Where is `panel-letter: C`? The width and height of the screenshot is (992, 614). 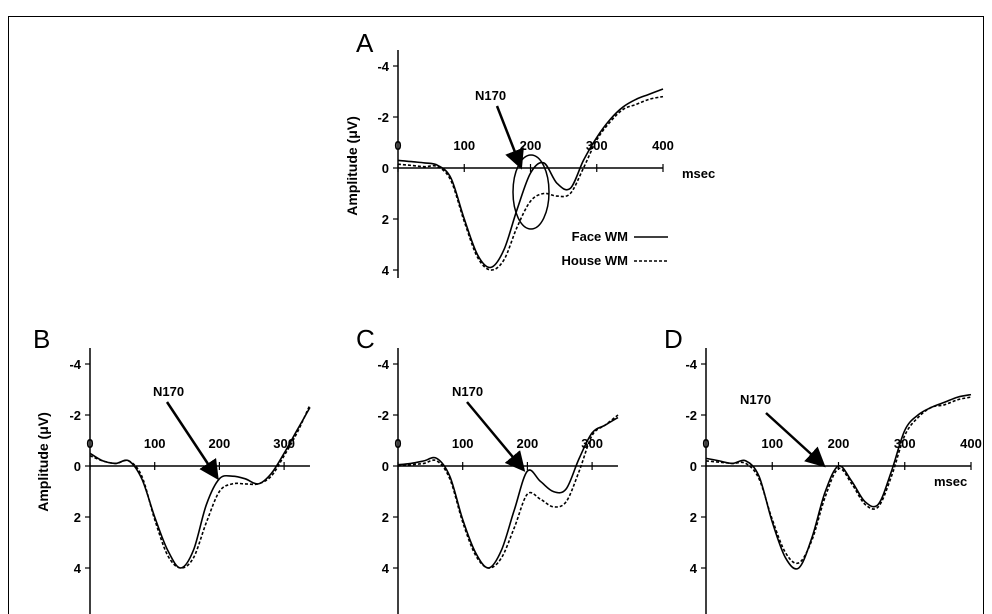 panel-letter: C is located at coordinates (365, 339).